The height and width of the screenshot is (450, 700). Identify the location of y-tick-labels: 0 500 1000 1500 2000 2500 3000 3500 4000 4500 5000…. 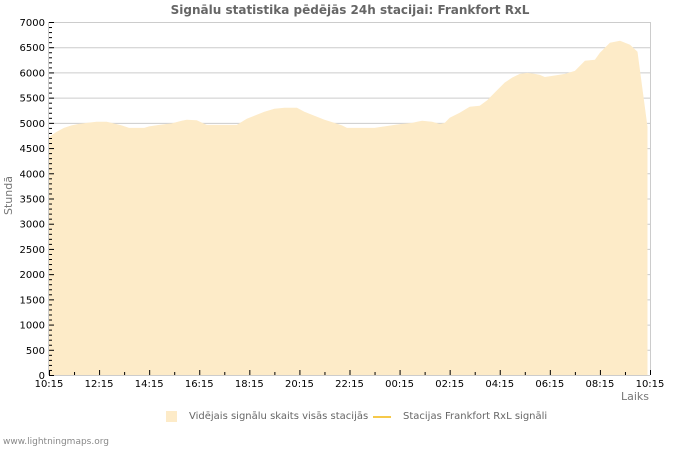
(32, 200).